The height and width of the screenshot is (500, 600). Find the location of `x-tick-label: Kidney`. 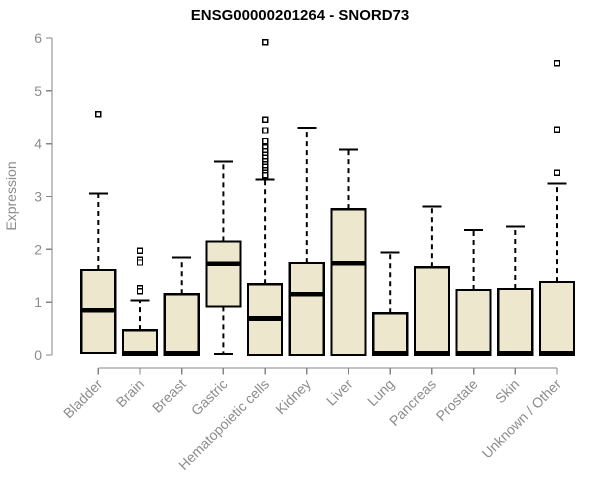

x-tick-label: Kidney is located at coordinates (293, 397).